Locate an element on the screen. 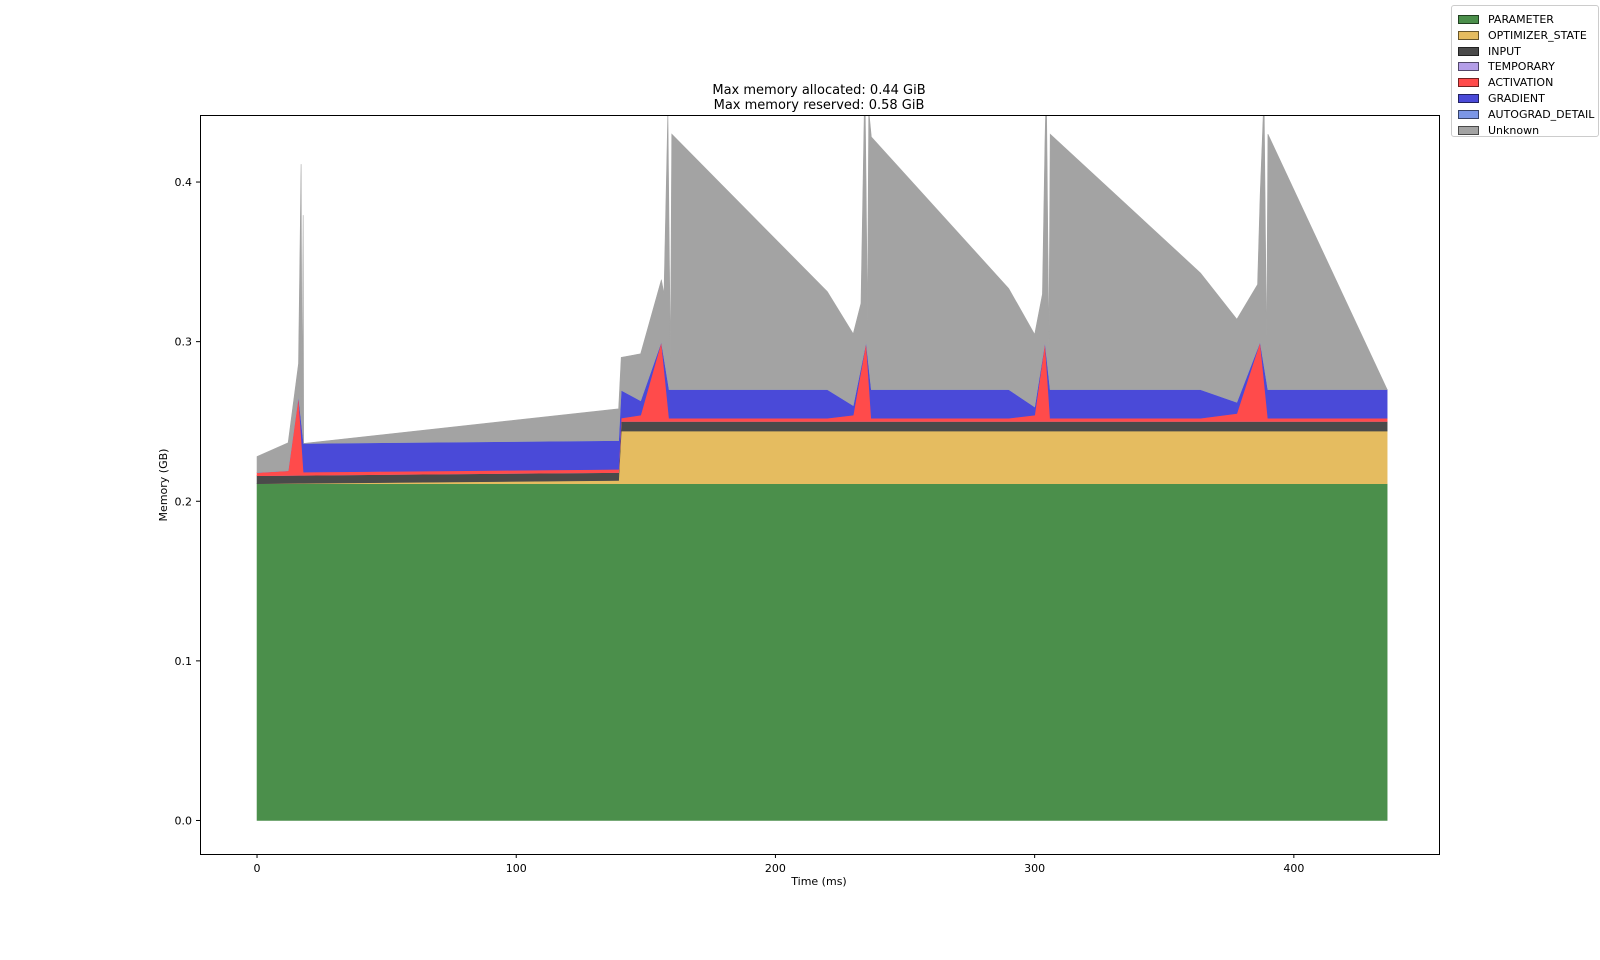 The image size is (1600, 960). legend-item: AUTOGRAD_DETAIL is located at coordinates (1526, 114).